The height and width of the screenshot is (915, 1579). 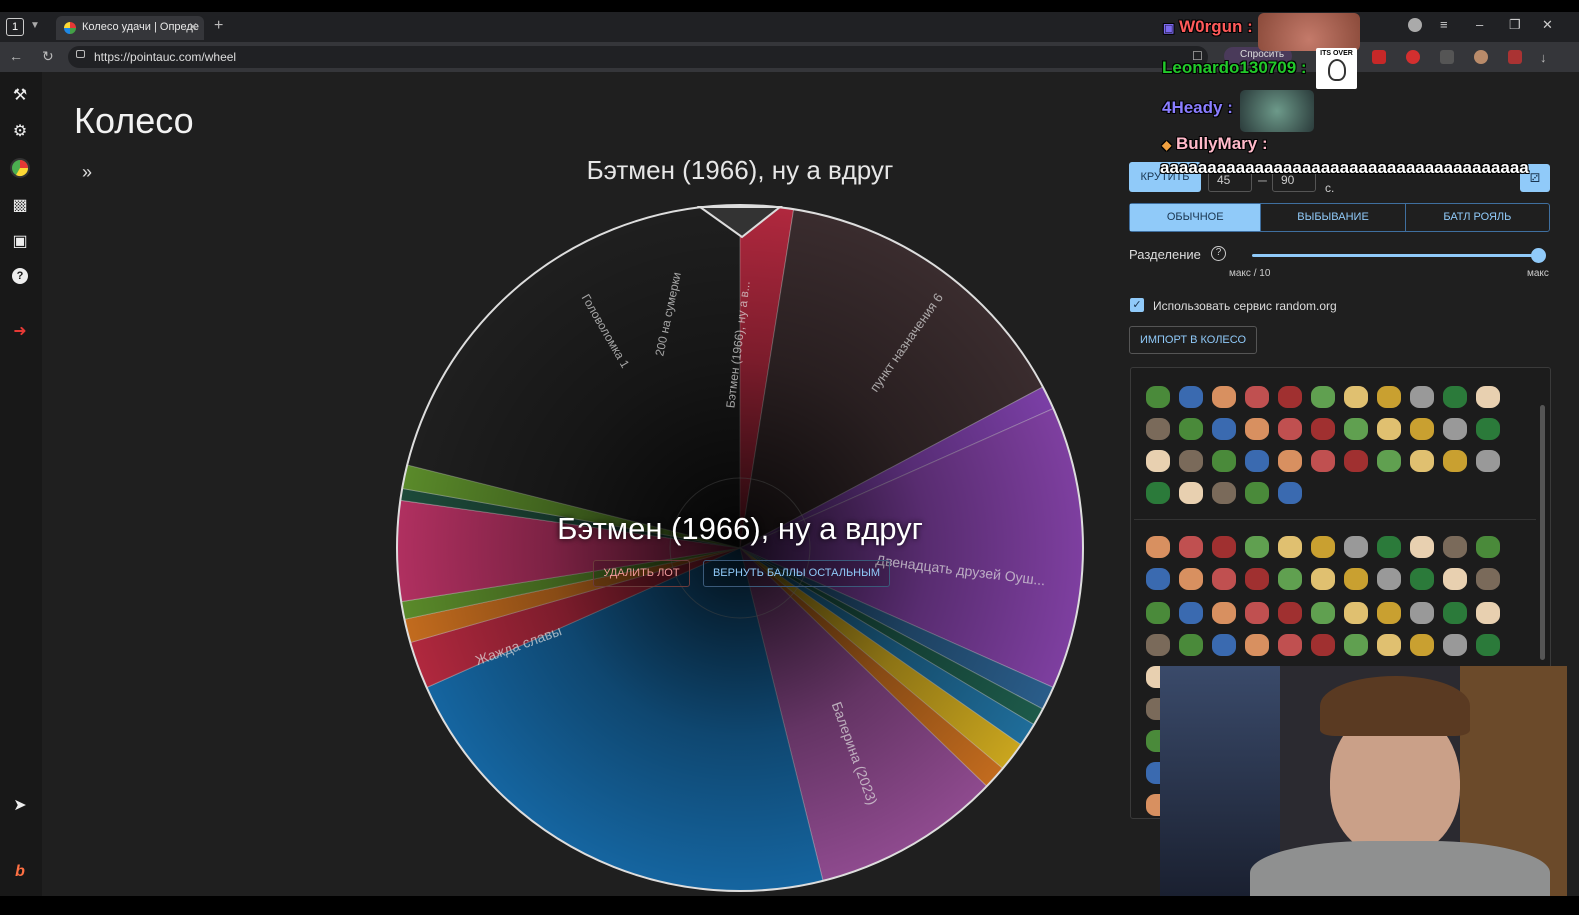 What do you see at coordinates (15, 27) in the screenshot?
I see `tab-count-button: 1` at bounding box center [15, 27].